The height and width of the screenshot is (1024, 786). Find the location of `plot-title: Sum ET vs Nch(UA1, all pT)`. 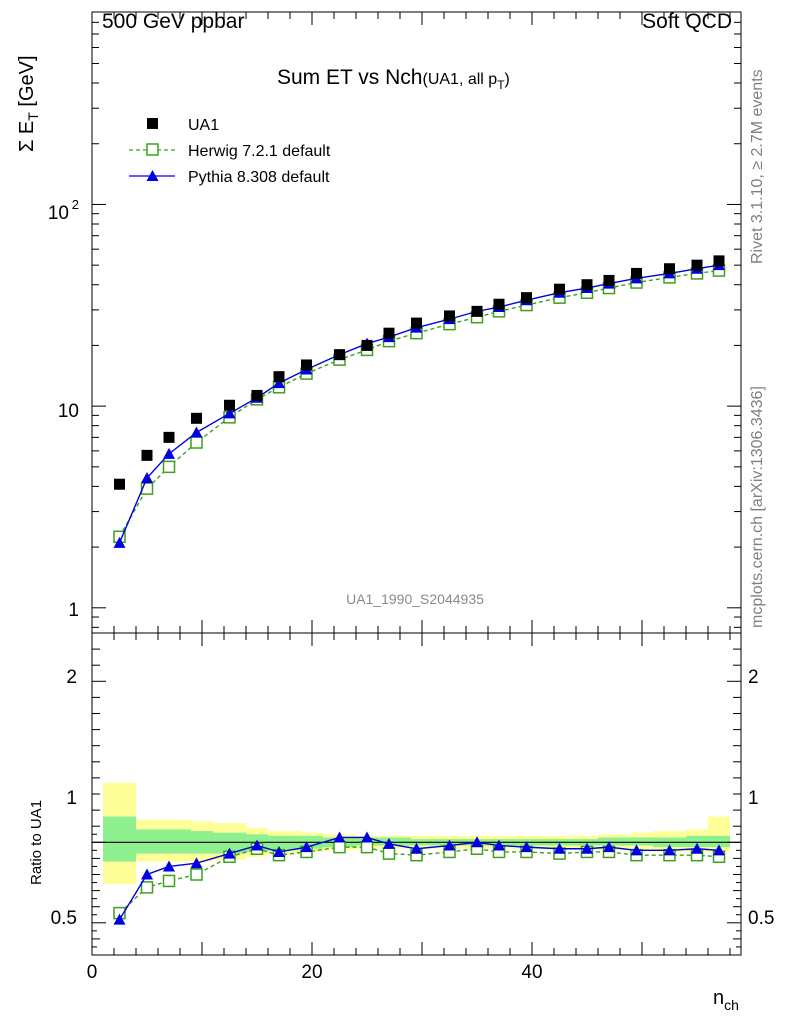

plot-title: Sum ET vs Nch(UA1, all pT) is located at coordinates (393, 79).